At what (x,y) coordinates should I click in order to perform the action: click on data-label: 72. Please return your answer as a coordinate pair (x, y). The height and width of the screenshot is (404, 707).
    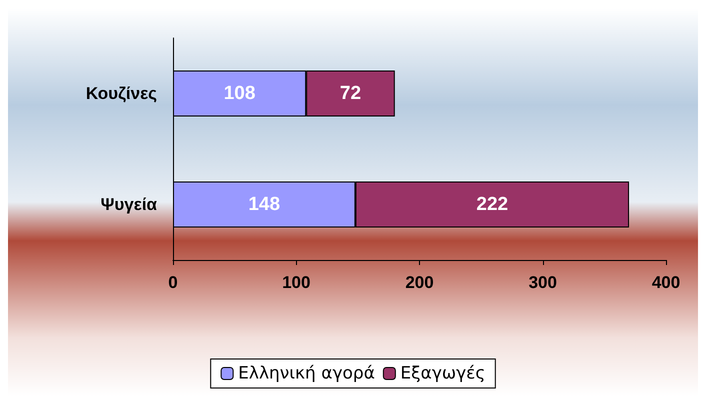
    Looking at the image, I should click on (351, 93).